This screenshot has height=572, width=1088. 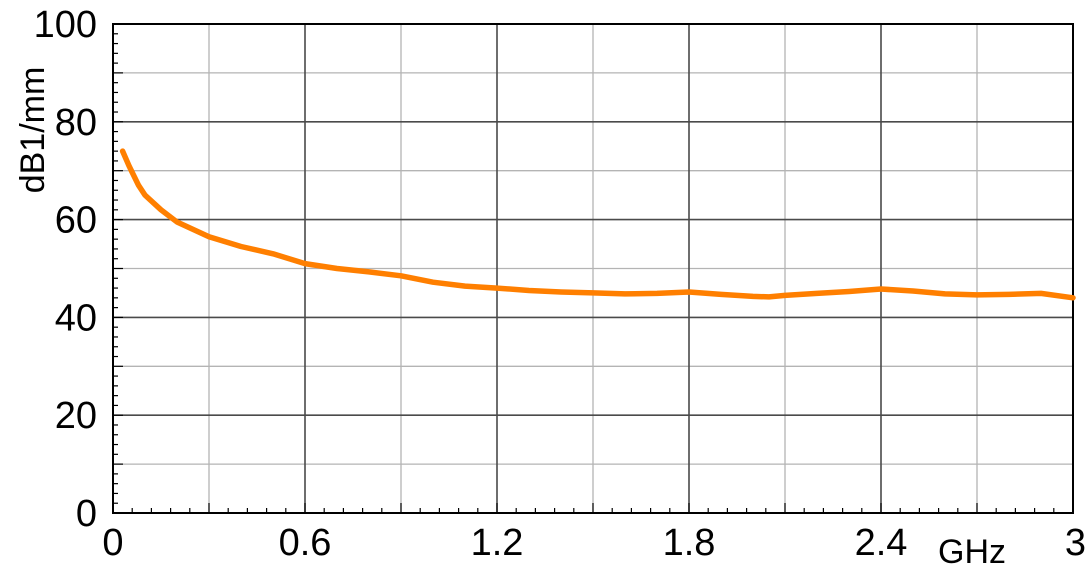 I want to click on y-tick-label: 0, so click(x=86, y=514).